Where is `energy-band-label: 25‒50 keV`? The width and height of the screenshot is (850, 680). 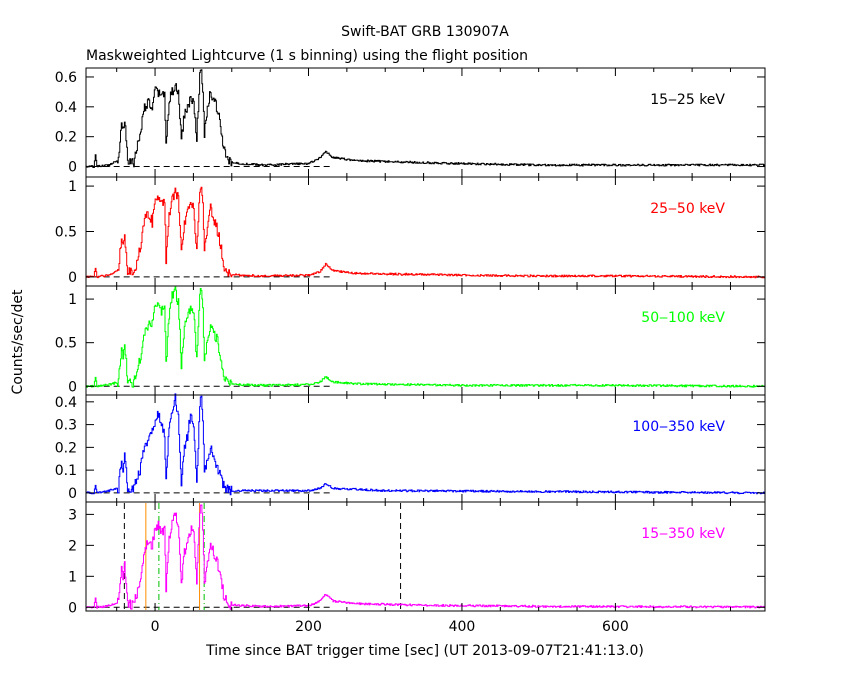 energy-band-label: 25‒50 keV is located at coordinates (687, 209).